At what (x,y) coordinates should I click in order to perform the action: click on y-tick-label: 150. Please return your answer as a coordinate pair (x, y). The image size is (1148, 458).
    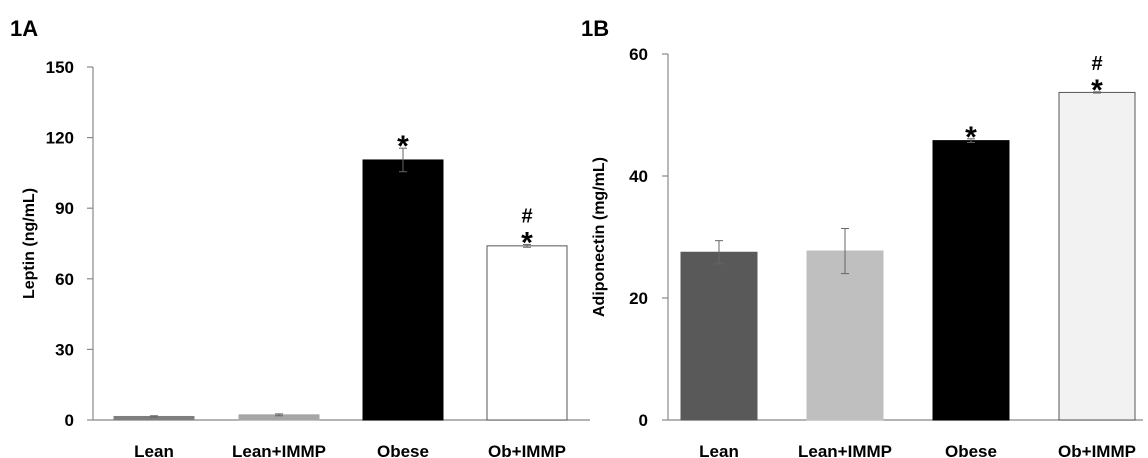
    Looking at the image, I should click on (60, 67).